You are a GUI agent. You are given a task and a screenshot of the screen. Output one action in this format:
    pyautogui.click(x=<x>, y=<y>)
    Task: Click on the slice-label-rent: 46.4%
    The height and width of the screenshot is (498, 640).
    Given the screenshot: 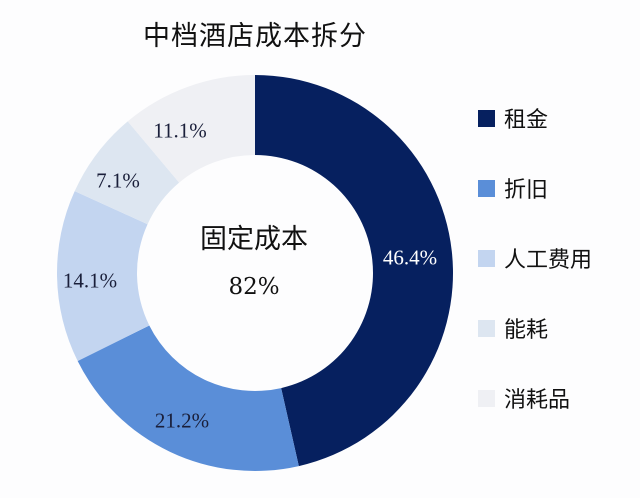 What is the action you would take?
    pyautogui.click(x=410, y=257)
    